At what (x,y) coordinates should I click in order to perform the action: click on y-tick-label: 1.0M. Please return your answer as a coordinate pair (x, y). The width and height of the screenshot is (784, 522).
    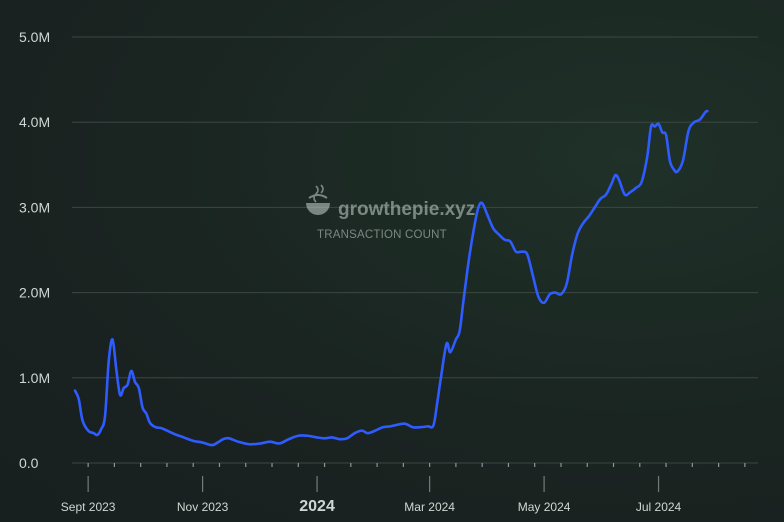
    Looking at the image, I should click on (34, 378).